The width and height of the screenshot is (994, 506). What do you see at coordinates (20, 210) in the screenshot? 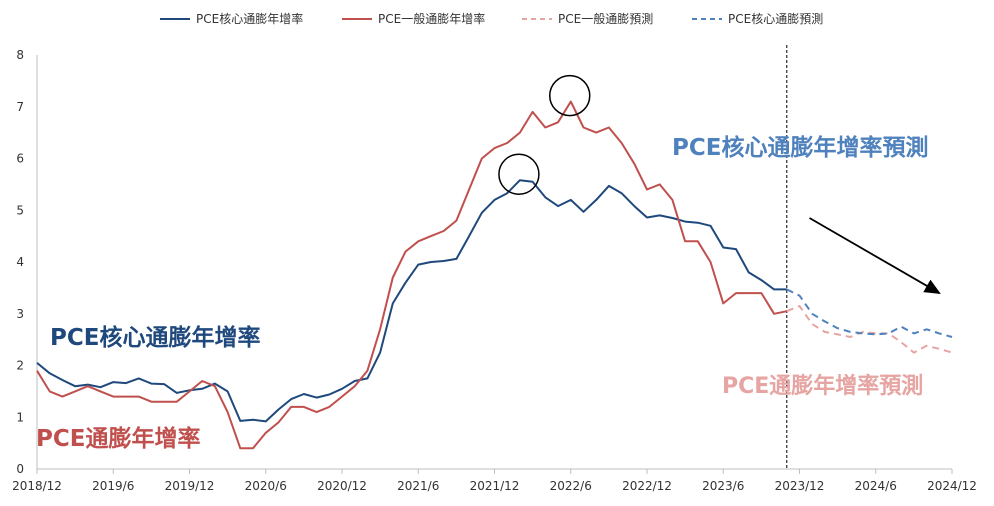
I see `y-tick-label: 5` at bounding box center [20, 210].